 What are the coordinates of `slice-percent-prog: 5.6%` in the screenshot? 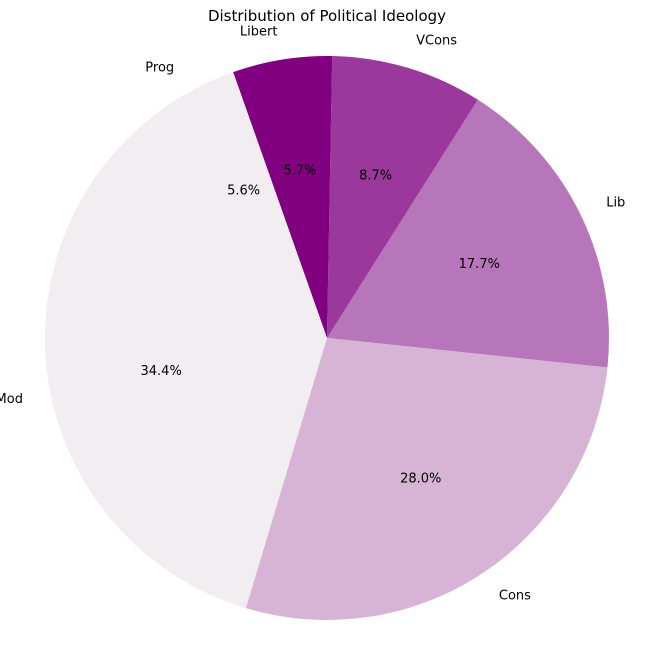 It's located at (243, 190).